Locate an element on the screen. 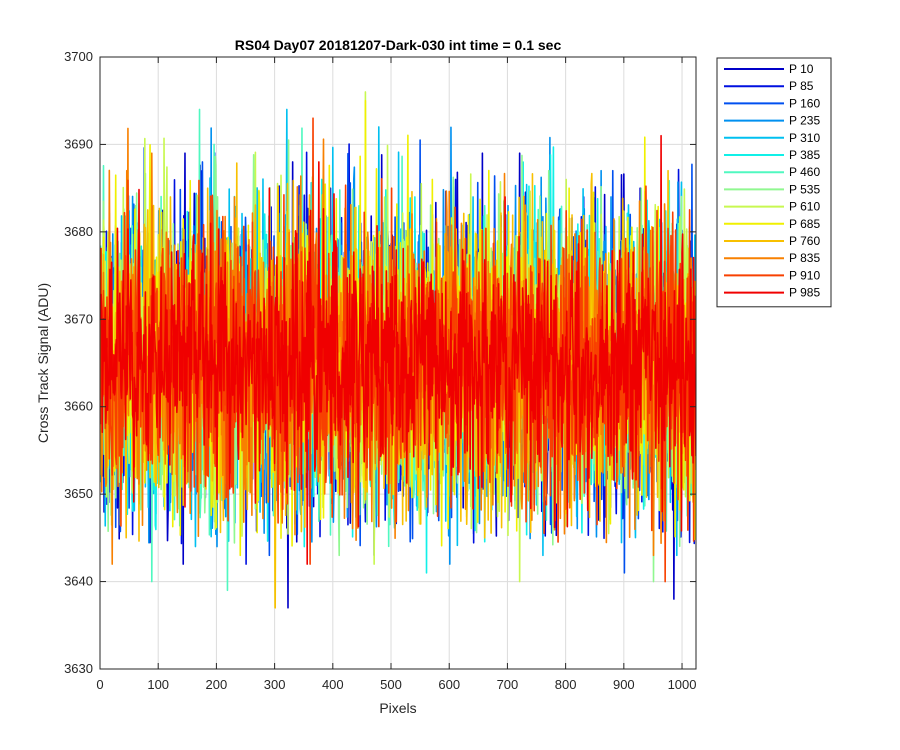 The width and height of the screenshot is (900, 750). x-tick-label: 100 is located at coordinates (158, 684).